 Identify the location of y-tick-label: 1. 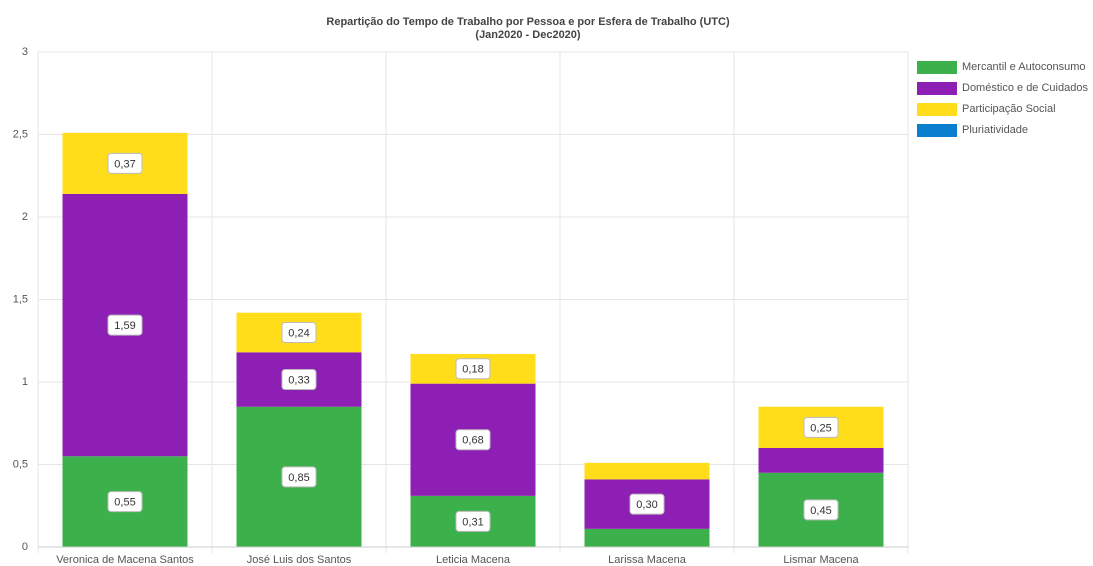
(25, 382).